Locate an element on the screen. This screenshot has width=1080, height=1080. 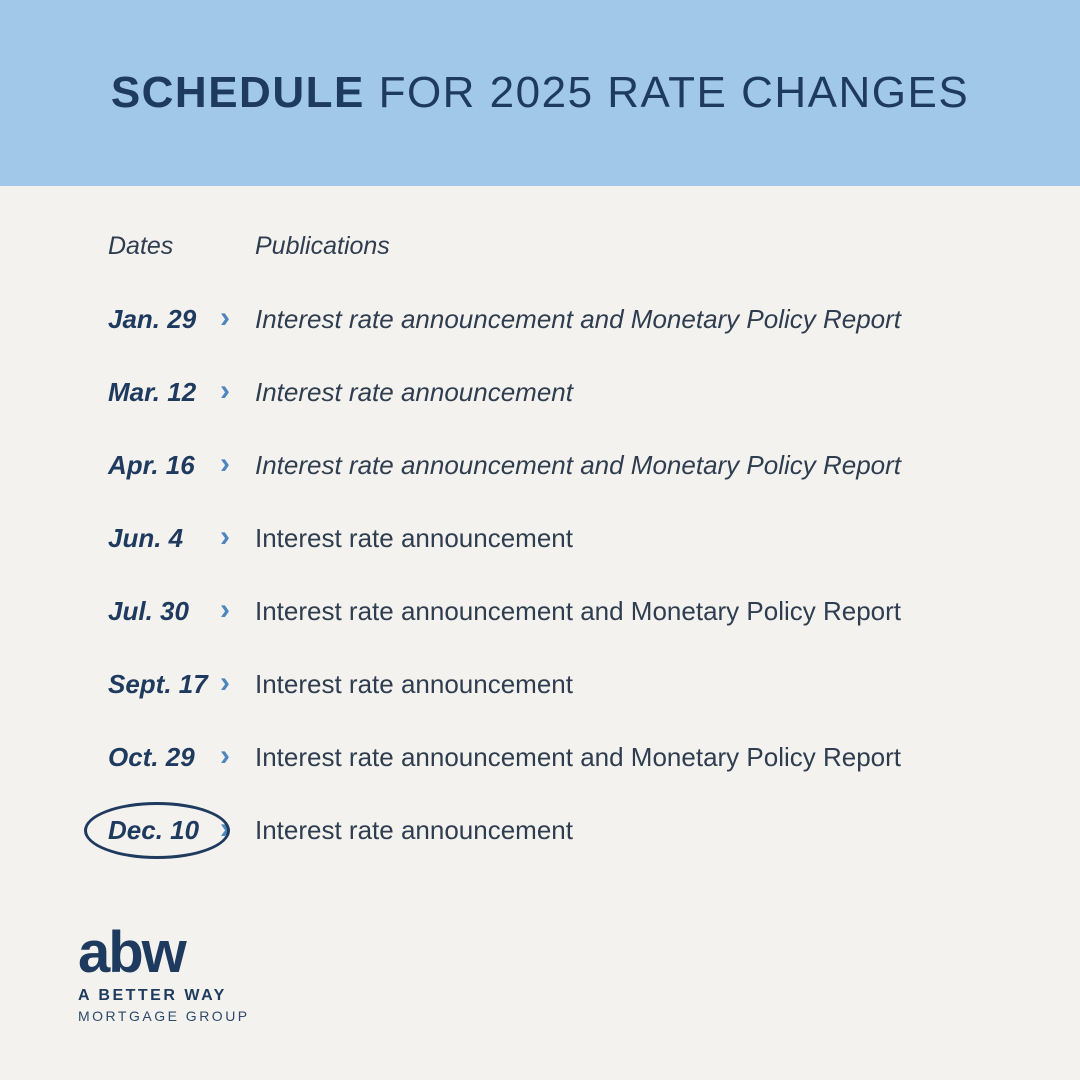
table-header-row: Dates Publications is located at coordinates (574, 246).